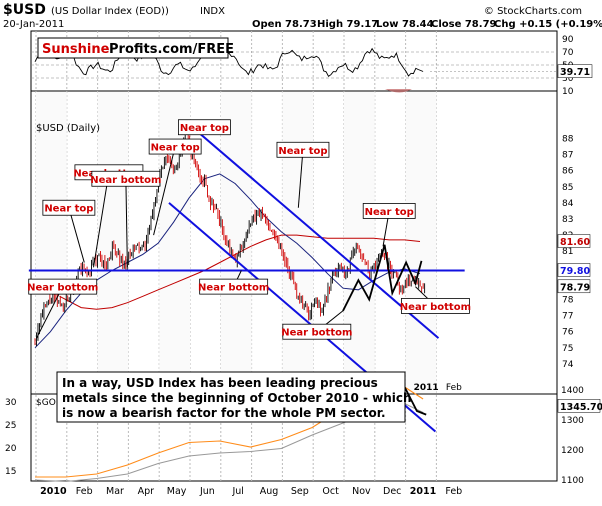 The image size is (602, 506). I want to click on rsi-oversold-fill, so click(398, 91).